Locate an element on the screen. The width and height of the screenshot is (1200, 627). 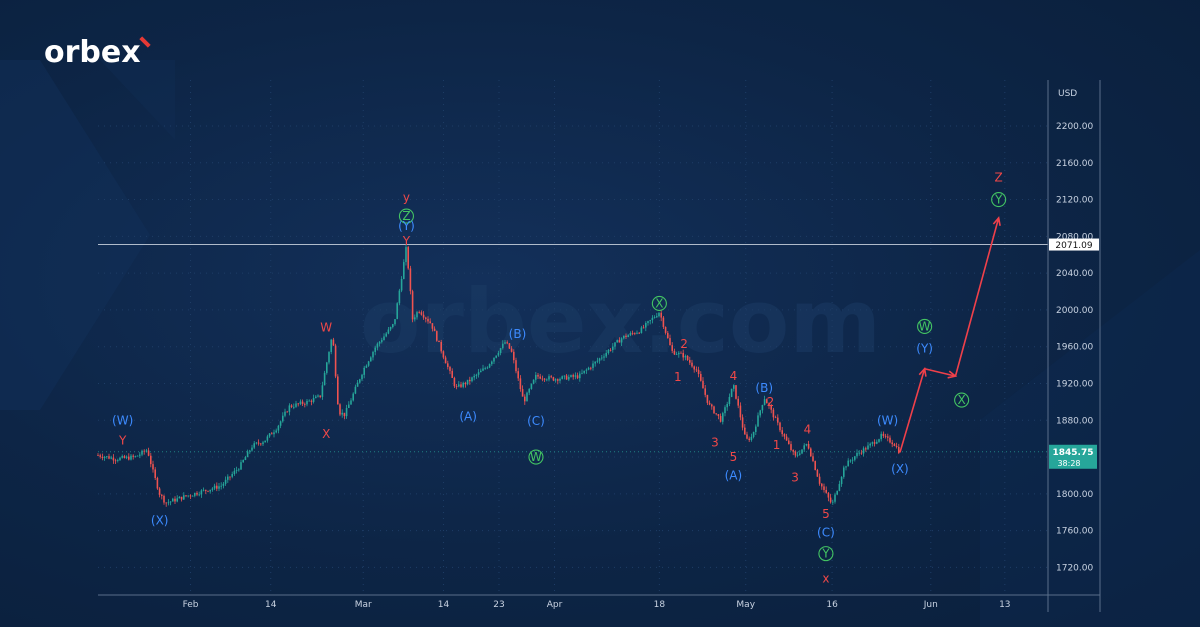
x-tick-label: Mar is located at coordinates (363, 605).